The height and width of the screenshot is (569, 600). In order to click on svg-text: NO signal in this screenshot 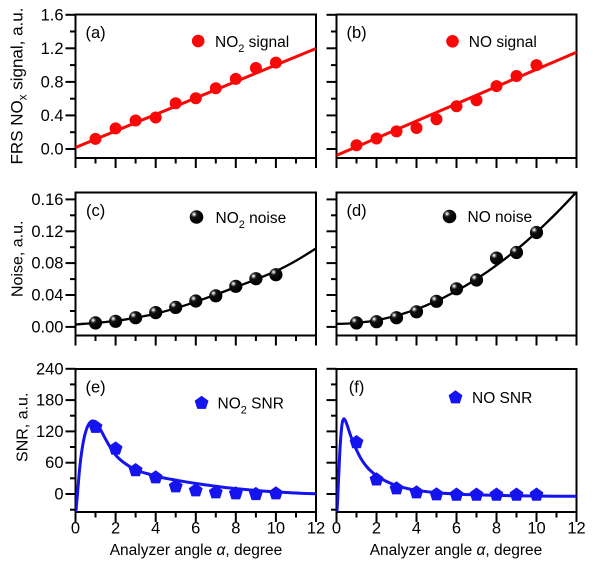, I will do `click(503, 42)`.